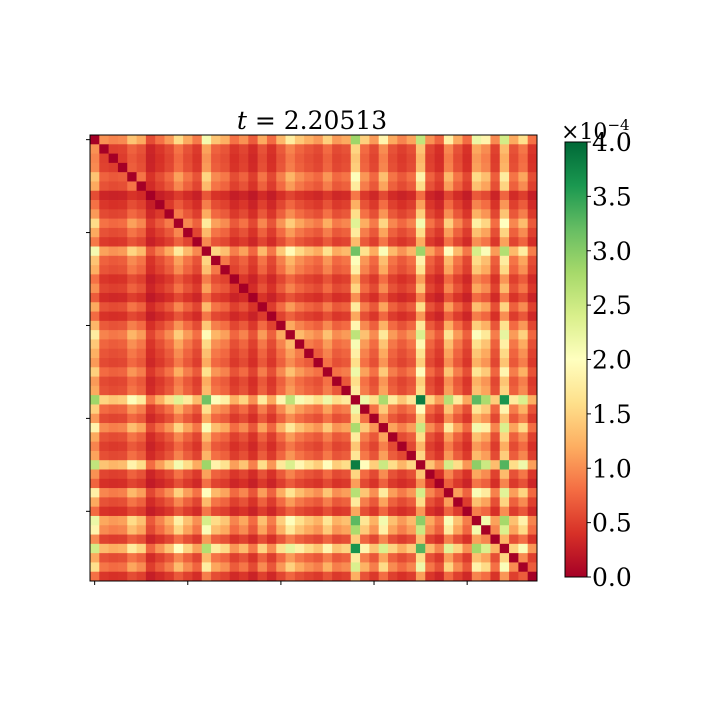 This screenshot has height=725, width=720. I want to click on colorbar-tick-label: 3.0, so click(612, 251).